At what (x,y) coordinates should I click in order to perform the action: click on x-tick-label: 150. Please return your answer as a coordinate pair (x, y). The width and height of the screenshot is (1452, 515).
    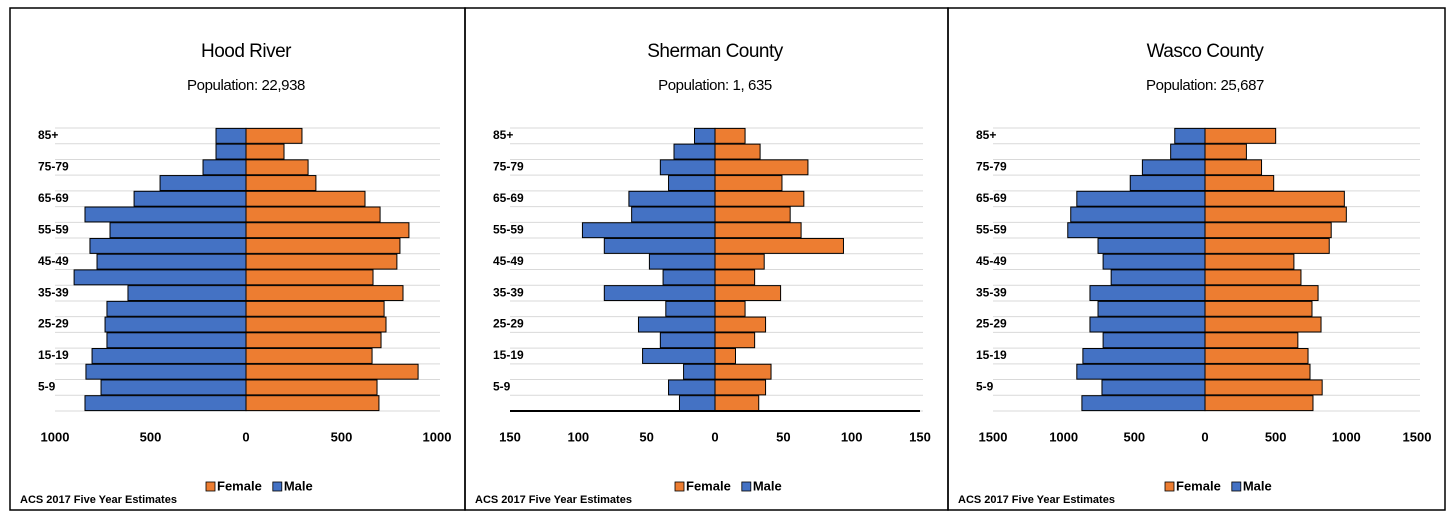
    Looking at the image, I should click on (510, 436).